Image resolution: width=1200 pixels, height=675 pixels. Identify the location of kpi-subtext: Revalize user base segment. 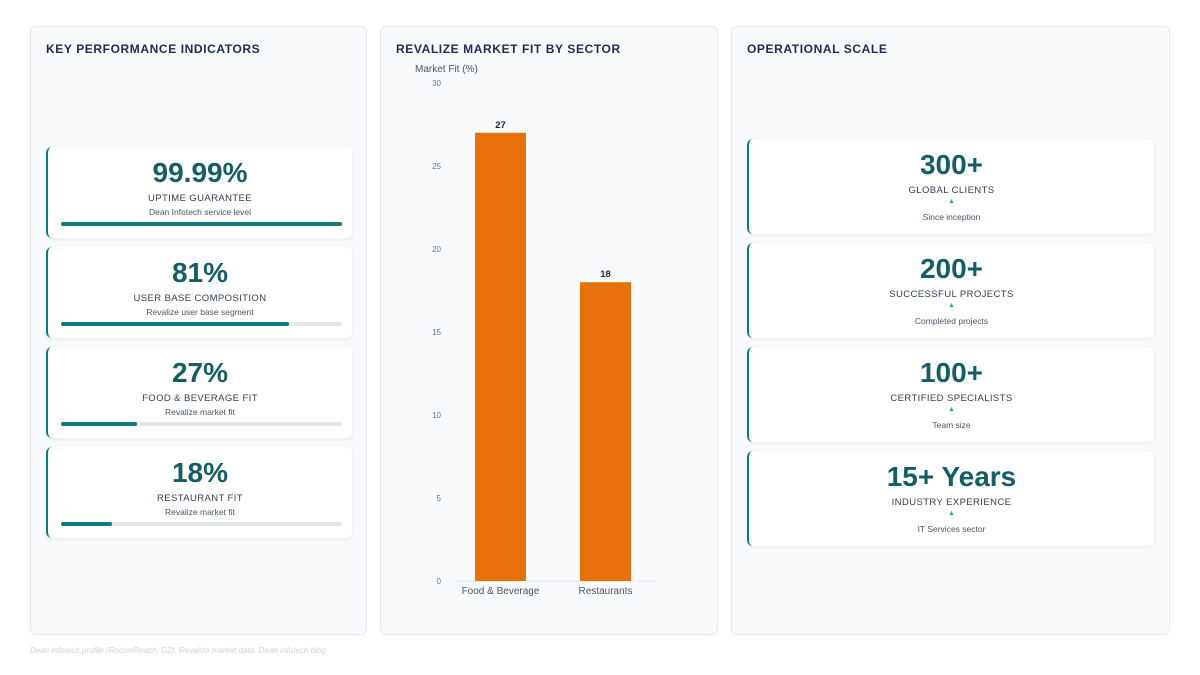
(200, 312).